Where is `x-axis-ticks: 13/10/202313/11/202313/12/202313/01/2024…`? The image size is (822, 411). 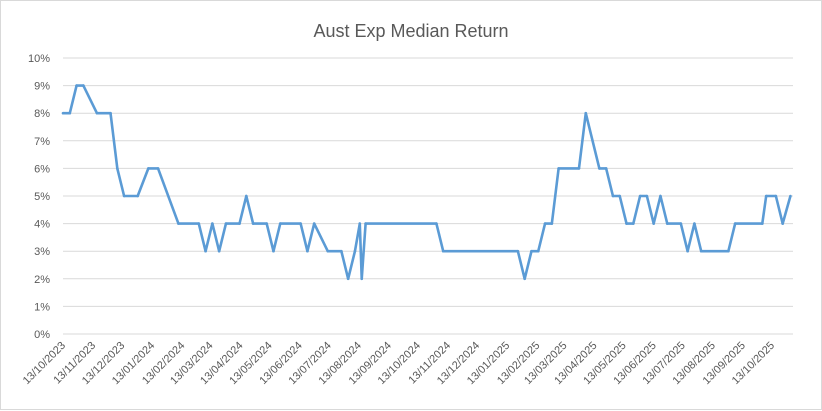 x-axis-ticks: 13/10/202313/11/202313/12/202313/01/2024… is located at coordinates (399, 363).